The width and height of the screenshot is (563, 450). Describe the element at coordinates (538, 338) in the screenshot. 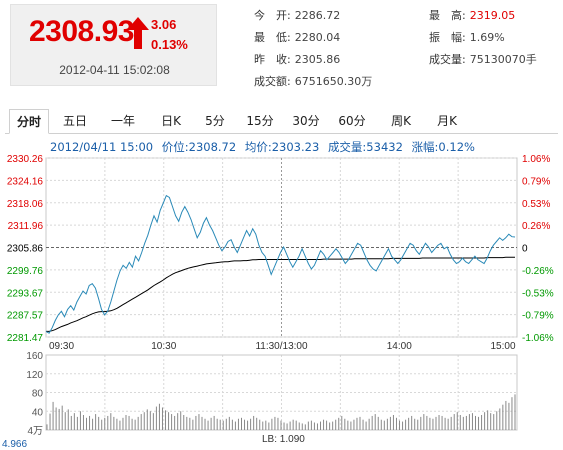

I see `y-right-tick: -1.06%` at that location.